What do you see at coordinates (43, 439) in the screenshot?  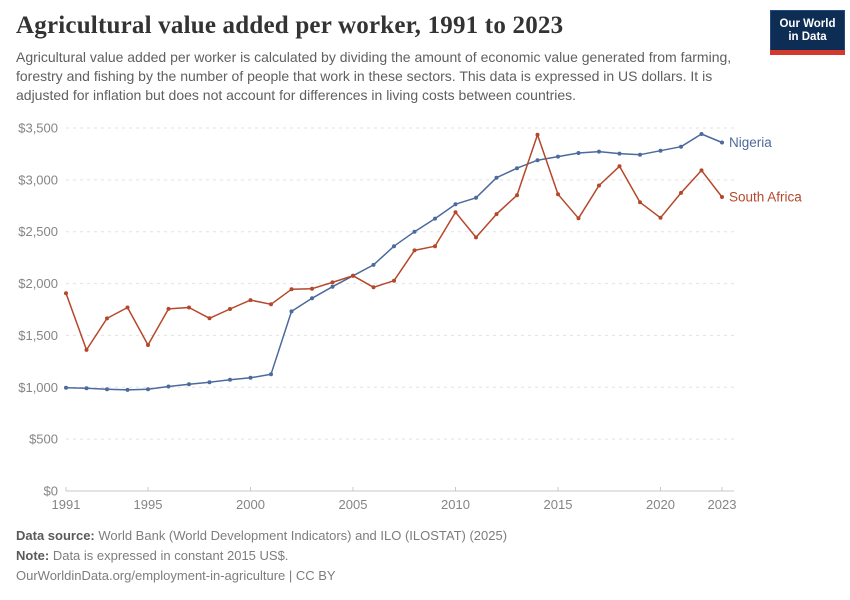 I see `y-tick-label: $500` at bounding box center [43, 439].